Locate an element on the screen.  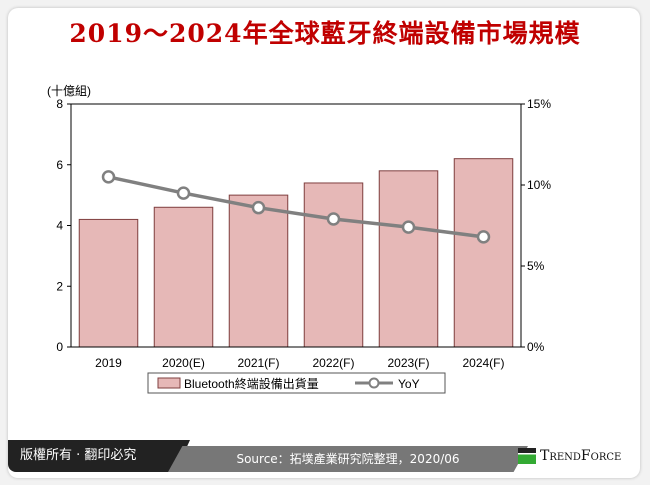
x-tick-label: 2023(F) is located at coordinates (408, 363).